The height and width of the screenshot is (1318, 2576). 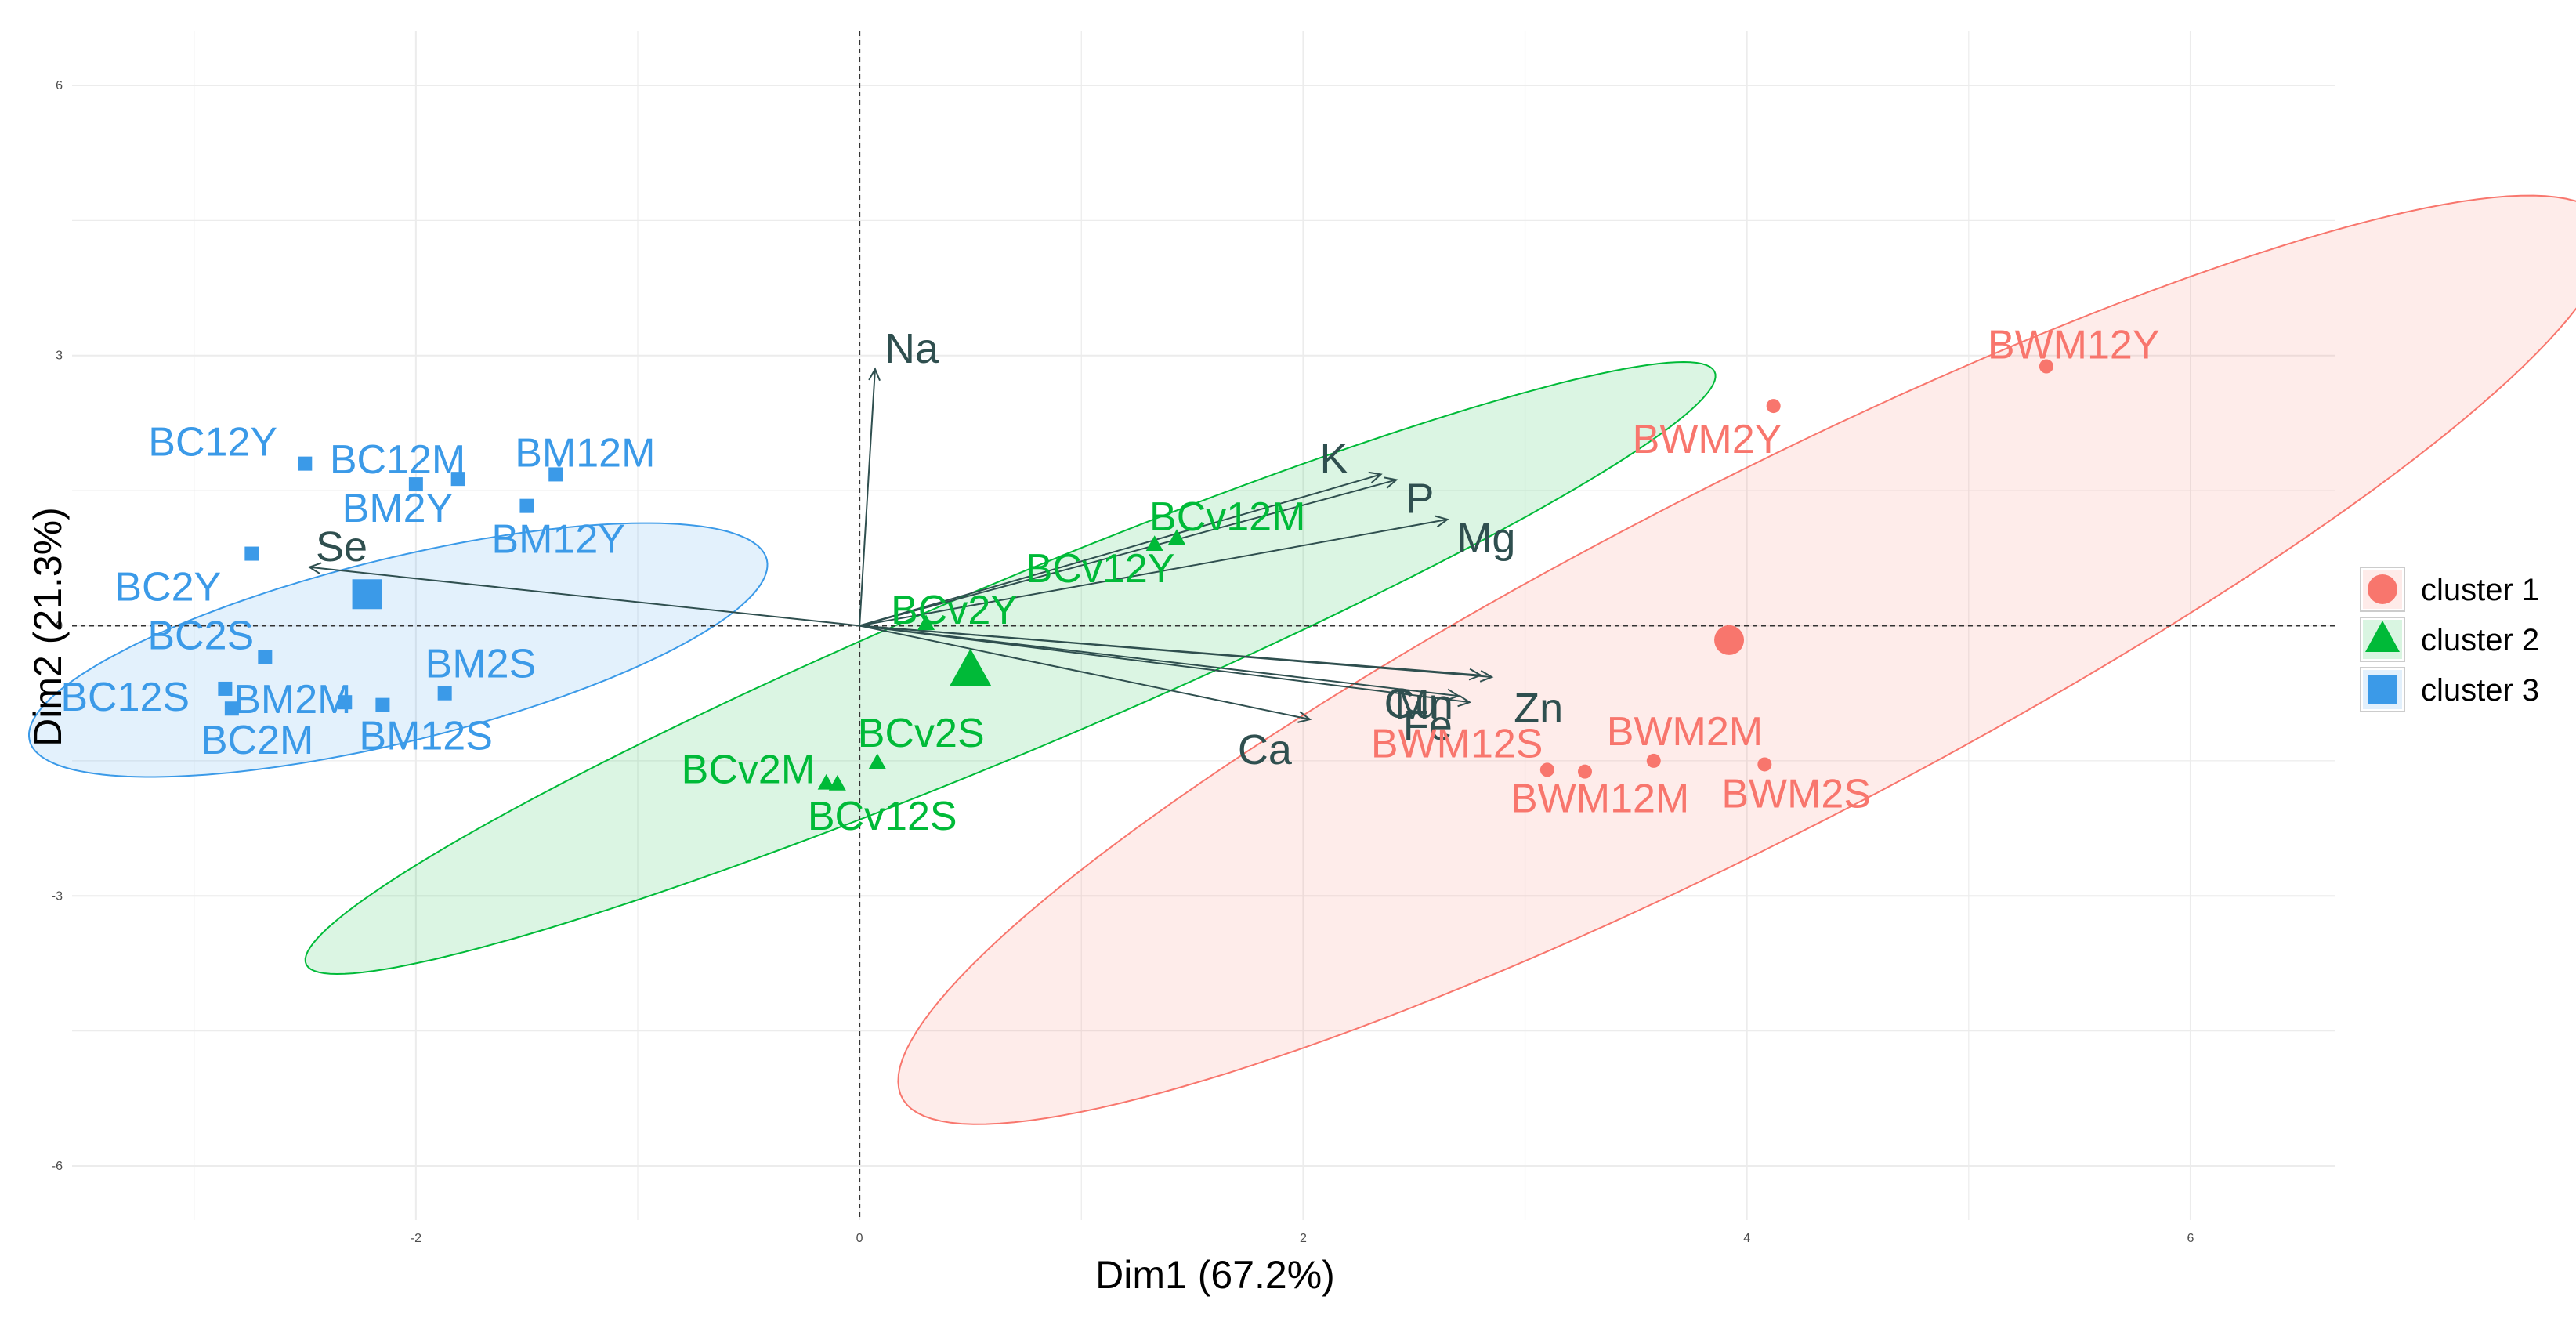 What do you see at coordinates (883, 816) in the screenshot?
I see `point-label: BCv12S` at bounding box center [883, 816].